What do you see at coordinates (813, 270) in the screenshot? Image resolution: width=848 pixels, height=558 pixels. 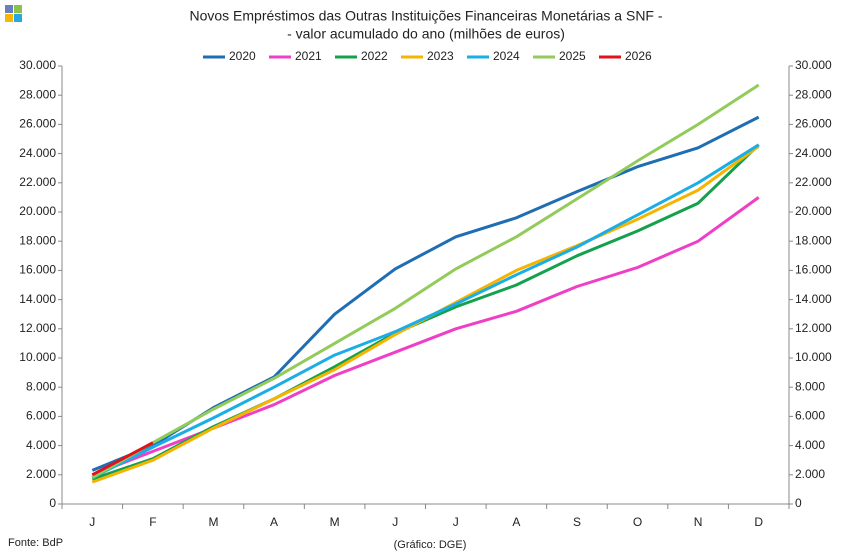 I see `y2-tick-label: 16.000` at bounding box center [813, 270].